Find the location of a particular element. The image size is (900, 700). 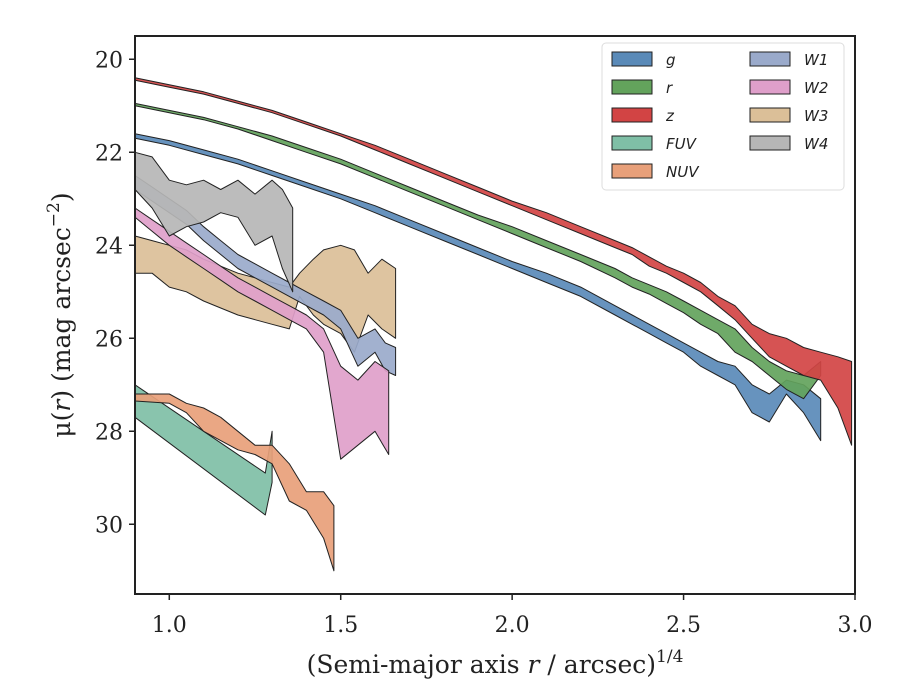

x-tick-label: 2.5 is located at coordinates (683, 625).